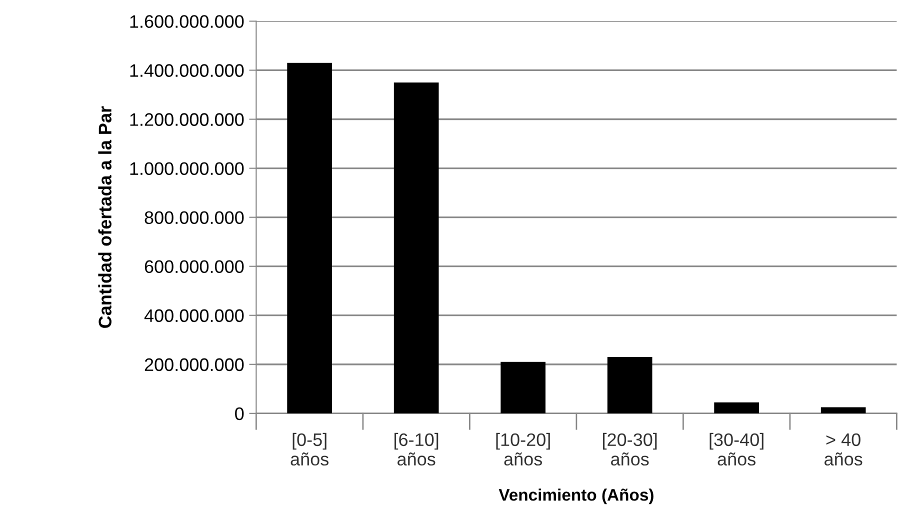 The width and height of the screenshot is (915, 530). I want to click on y-axis-title: Cantidad ofertada a la Par, so click(105, 217).